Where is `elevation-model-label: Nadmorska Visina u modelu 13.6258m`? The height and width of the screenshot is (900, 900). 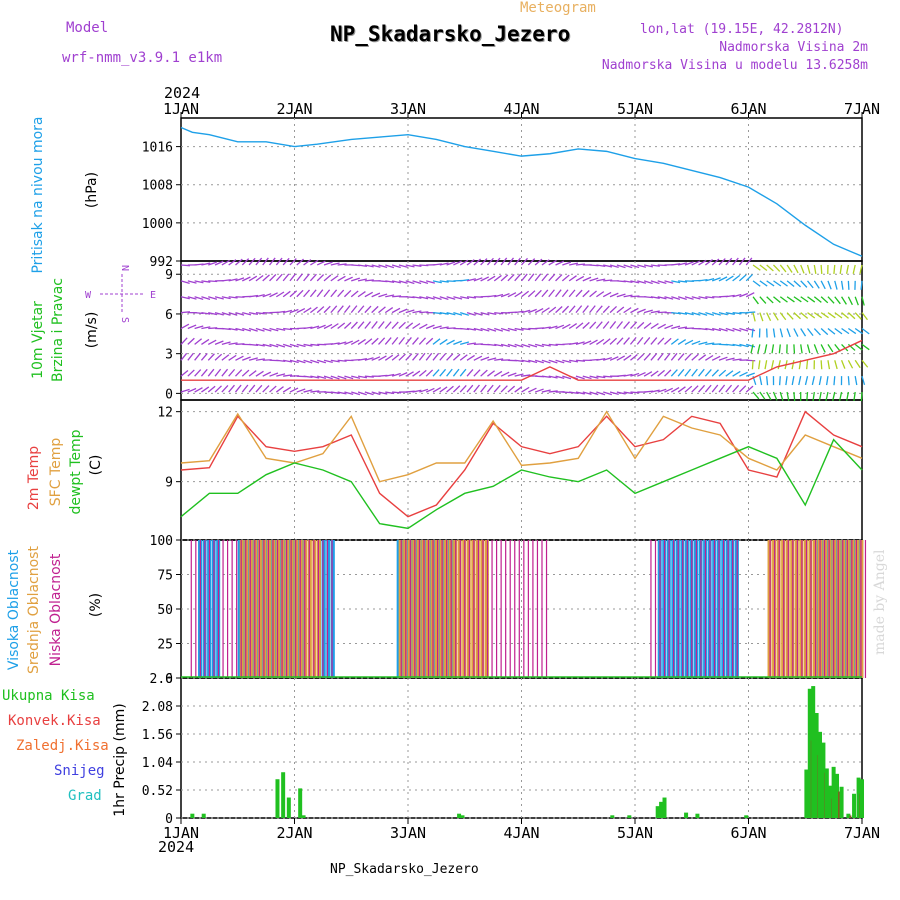
elevation-model-label: Nadmorska Visina u modelu 13.6258m is located at coordinates (734, 65).